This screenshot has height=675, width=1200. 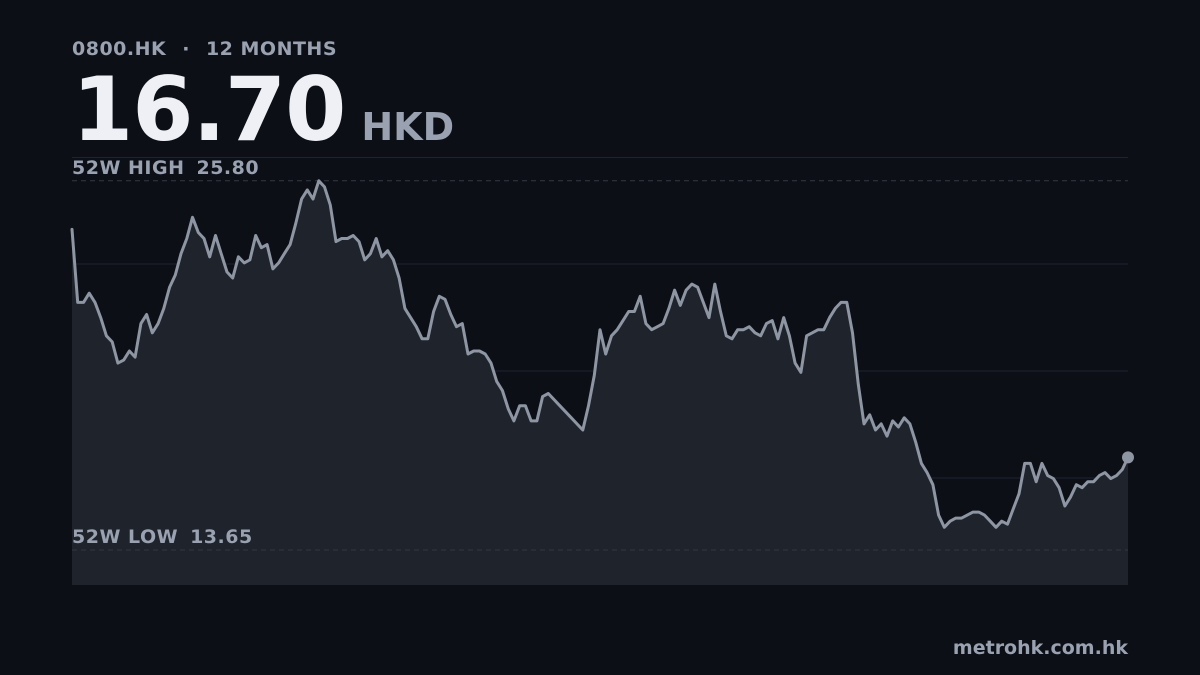 I want to click on high-level-label: 52W HIGH 25.80, so click(x=165, y=168).